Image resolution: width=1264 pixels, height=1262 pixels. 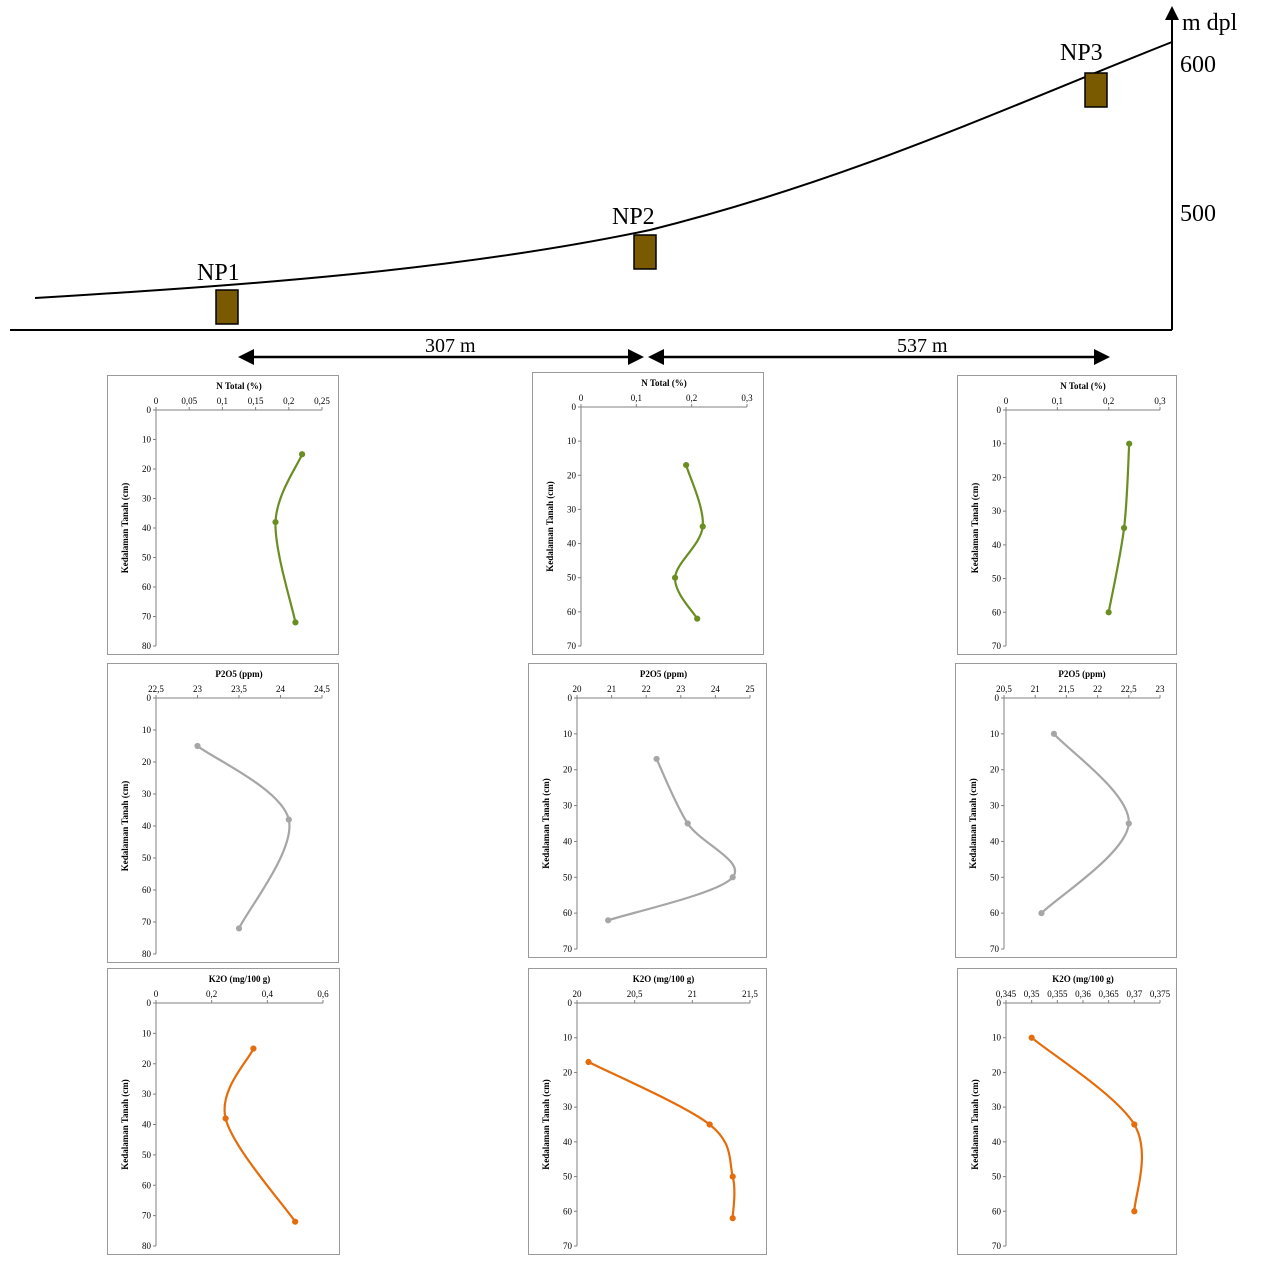 What do you see at coordinates (239, 689) in the screenshot?
I see `x-tick-label: 23,5` at bounding box center [239, 689].